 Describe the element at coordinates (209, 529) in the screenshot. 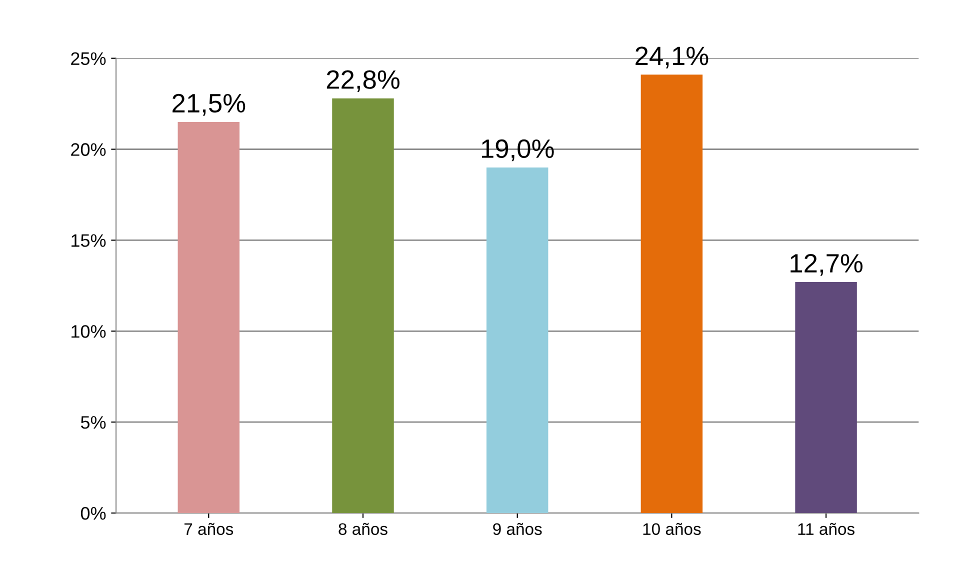

I see `x-tick-label: 7 años` at that location.